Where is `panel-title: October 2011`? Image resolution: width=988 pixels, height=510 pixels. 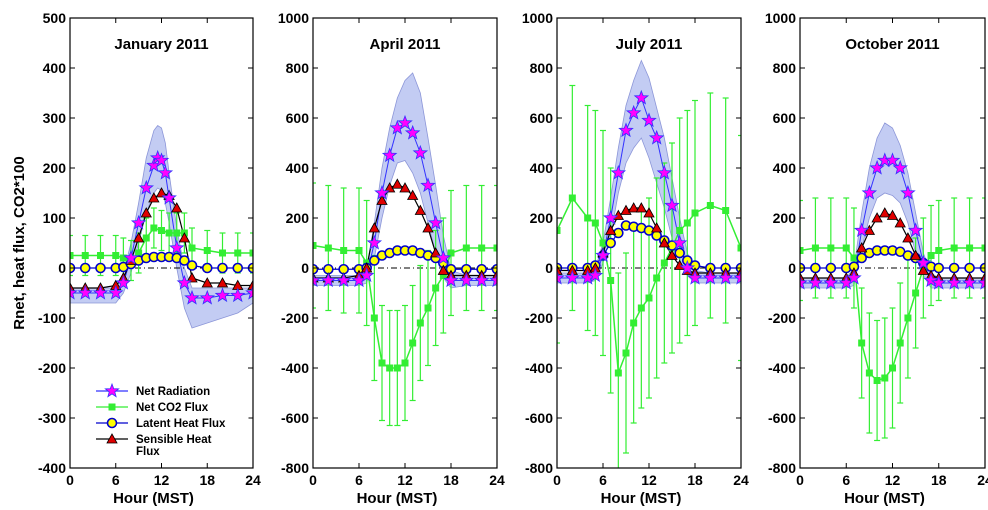 panel-title: October 2011 is located at coordinates (892, 44).